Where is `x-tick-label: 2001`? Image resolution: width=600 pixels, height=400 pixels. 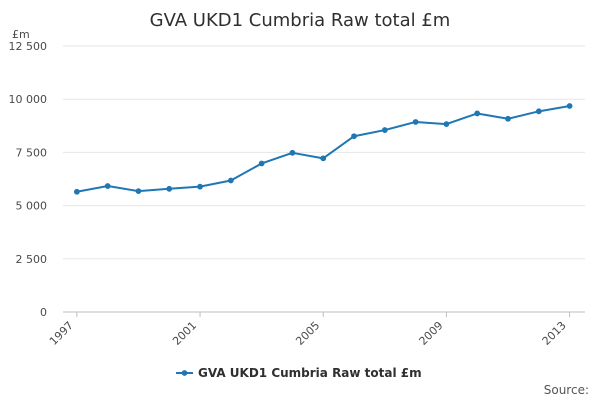
x-tick-label: 2001 is located at coordinates (184, 333).